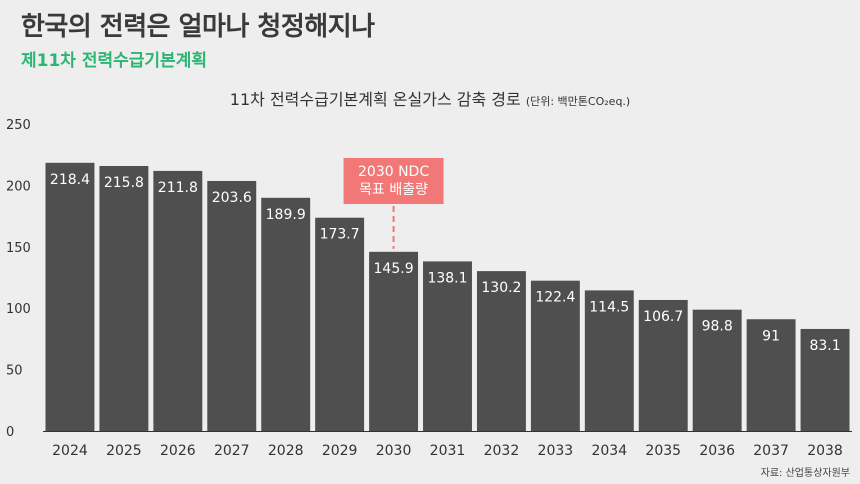  Describe the element at coordinates (286, 451) in the screenshot. I see `x-tick-label: 2028` at that location.